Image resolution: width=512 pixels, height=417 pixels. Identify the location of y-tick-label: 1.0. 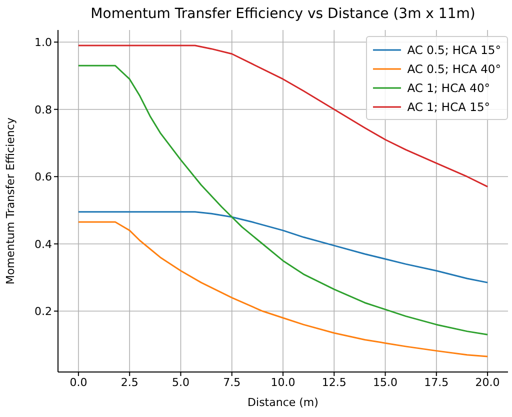
(43, 43).